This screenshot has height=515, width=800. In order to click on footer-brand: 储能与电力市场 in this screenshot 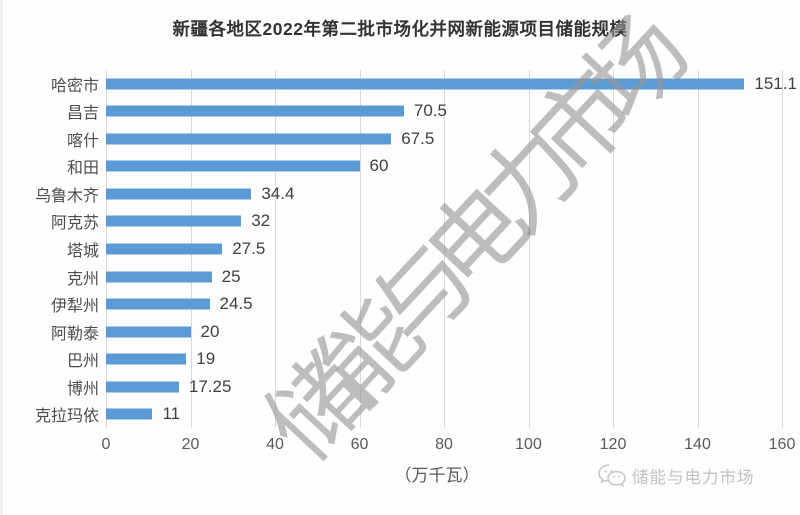, I will do `click(676, 476)`.